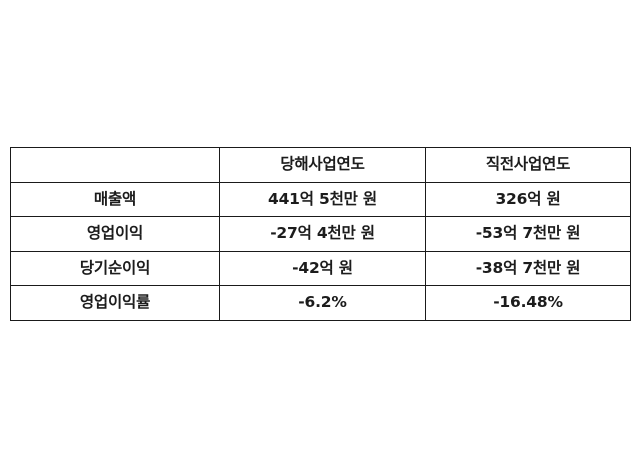  What do you see at coordinates (528, 268) in the screenshot?
I see `cell-net-income-prior: -38억 7천만 원` at bounding box center [528, 268].